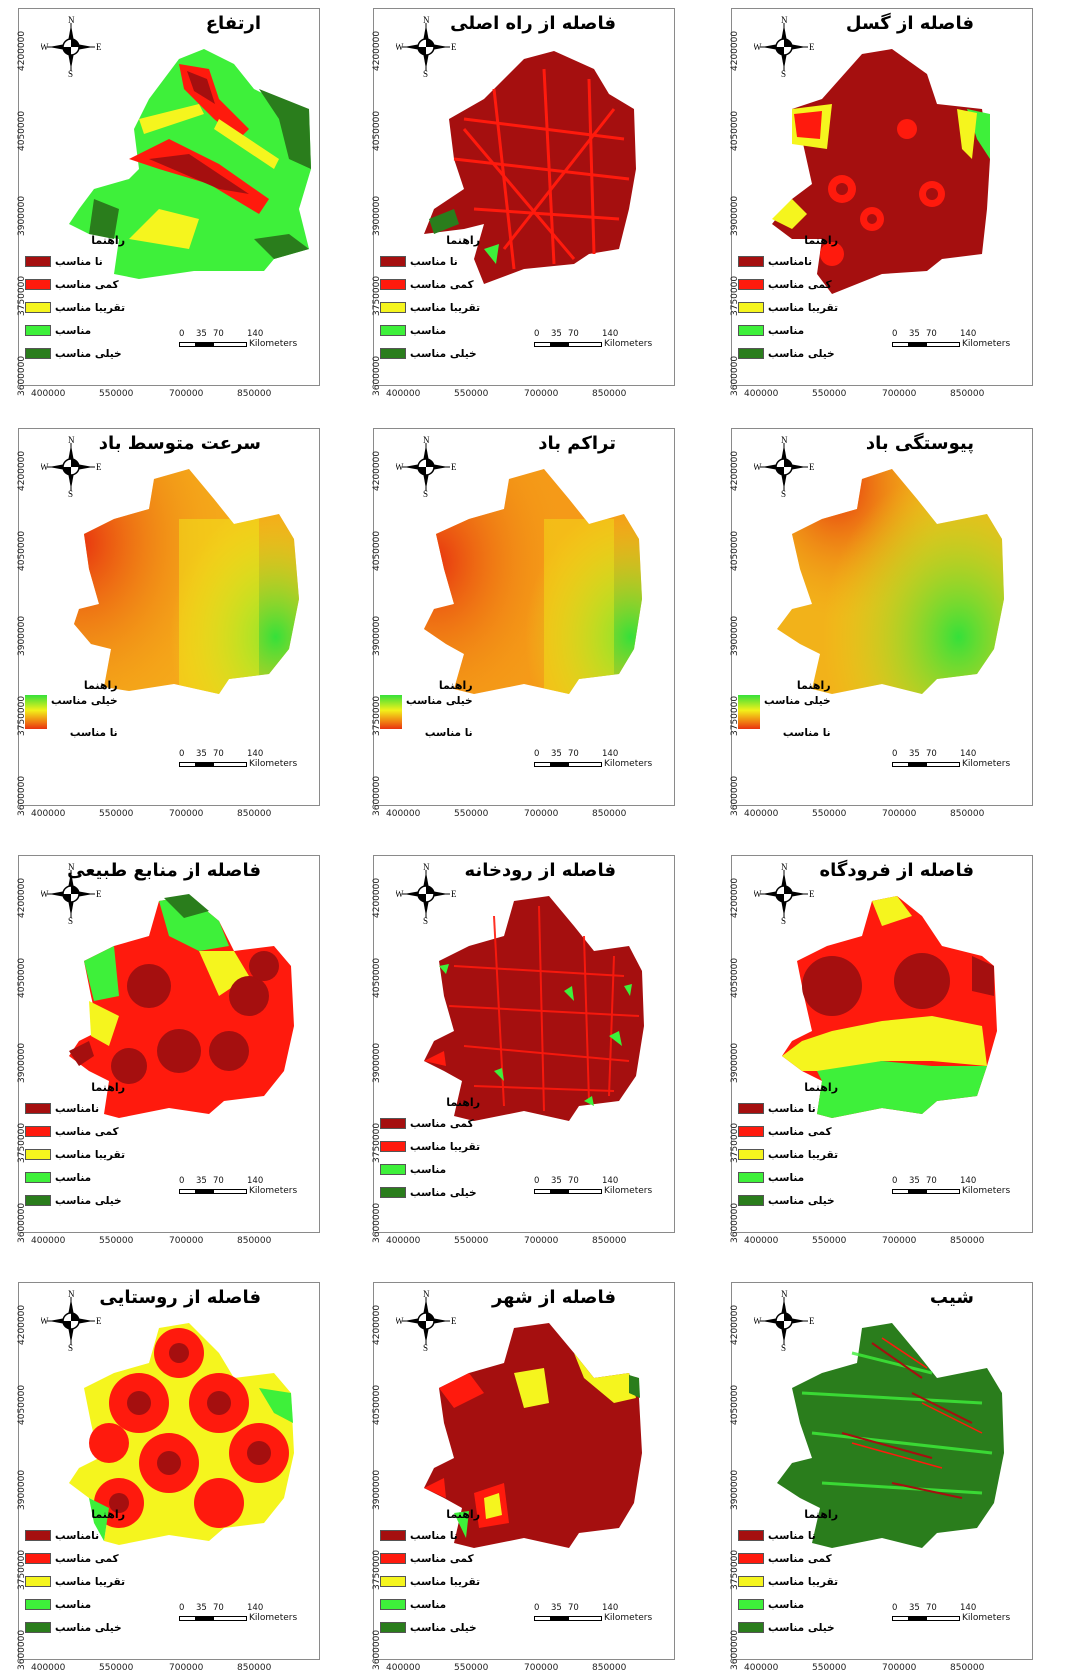  What do you see at coordinates (821, 1514) in the screenshot?
I see `legend-title: راهنما` at bounding box center [821, 1514].